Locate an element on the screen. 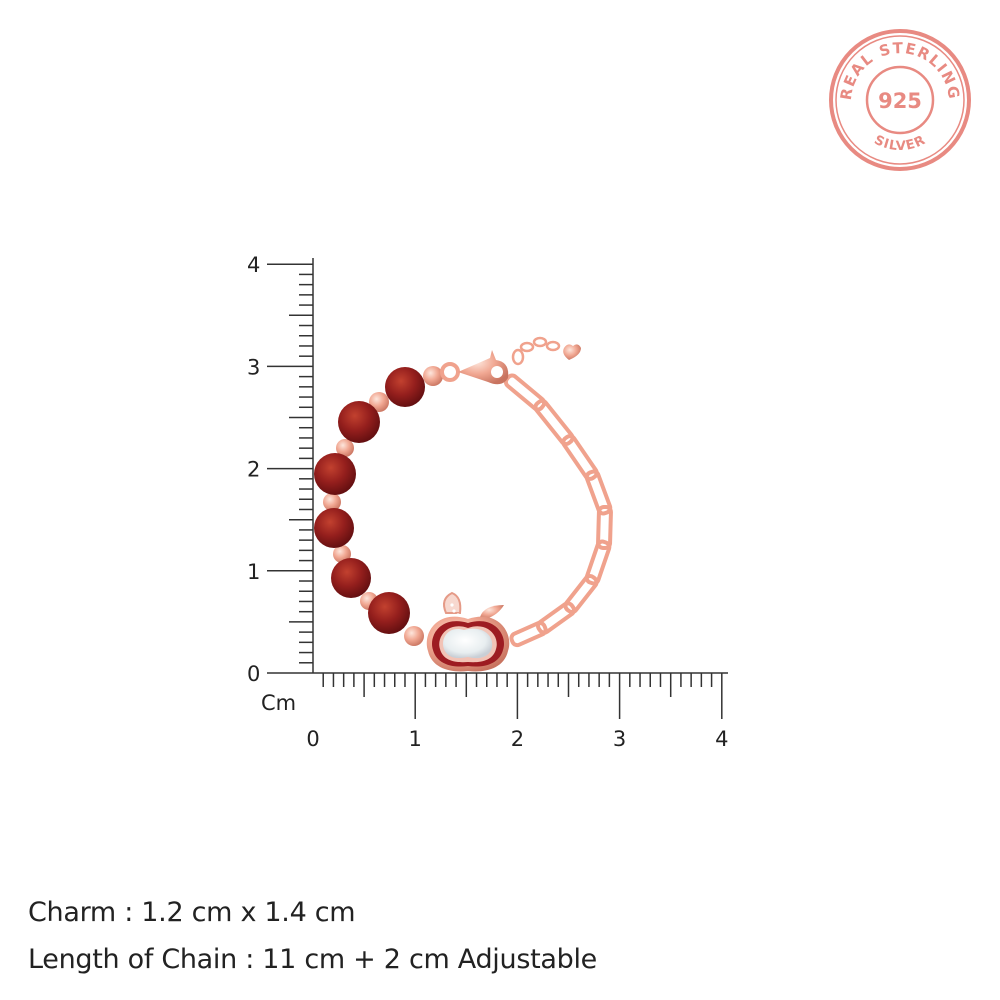 The width and height of the screenshot is (1000, 1000). lobster-clasp is located at coordinates (474, 367).